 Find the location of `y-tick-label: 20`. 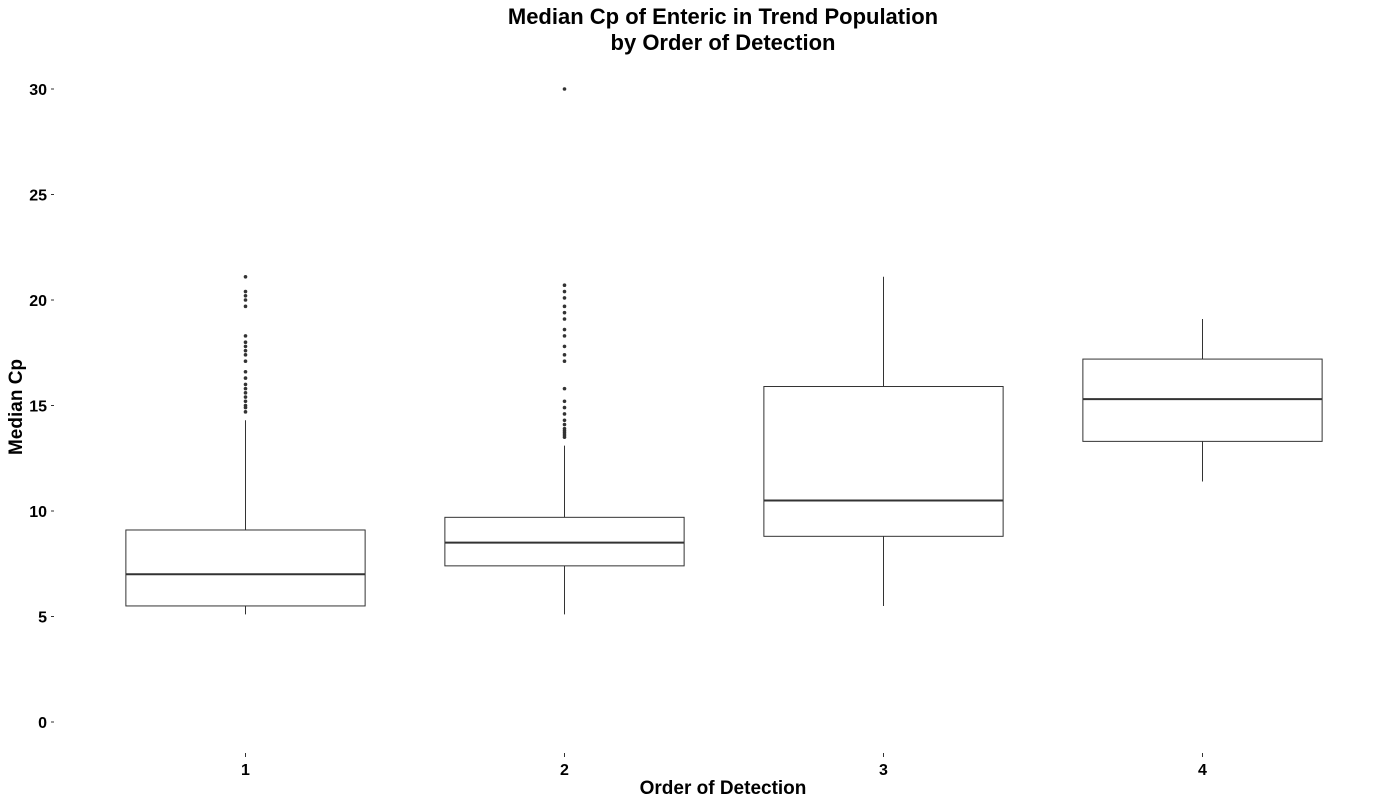

y-tick-label: 20 is located at coordinates (38, 301).